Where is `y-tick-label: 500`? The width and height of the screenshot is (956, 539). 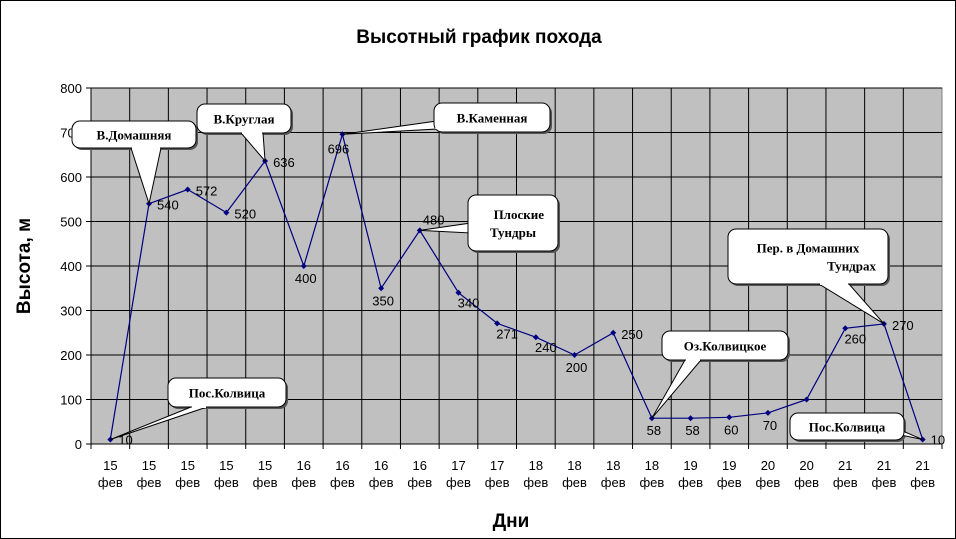 y-tick-label: 500 is located at coordinates (71, 222).